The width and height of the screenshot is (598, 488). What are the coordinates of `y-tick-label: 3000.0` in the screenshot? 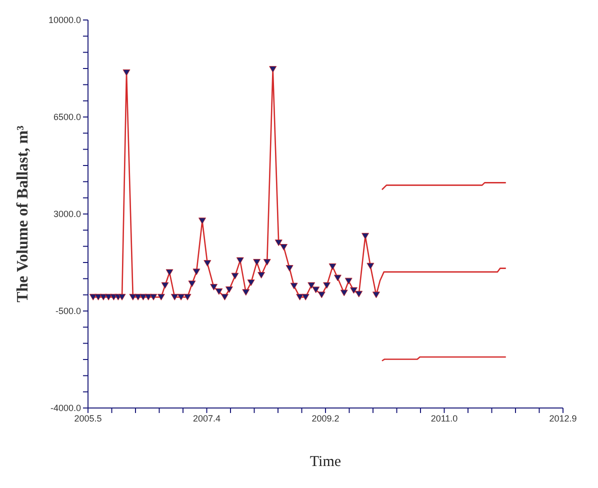 It's located at (67, 214).